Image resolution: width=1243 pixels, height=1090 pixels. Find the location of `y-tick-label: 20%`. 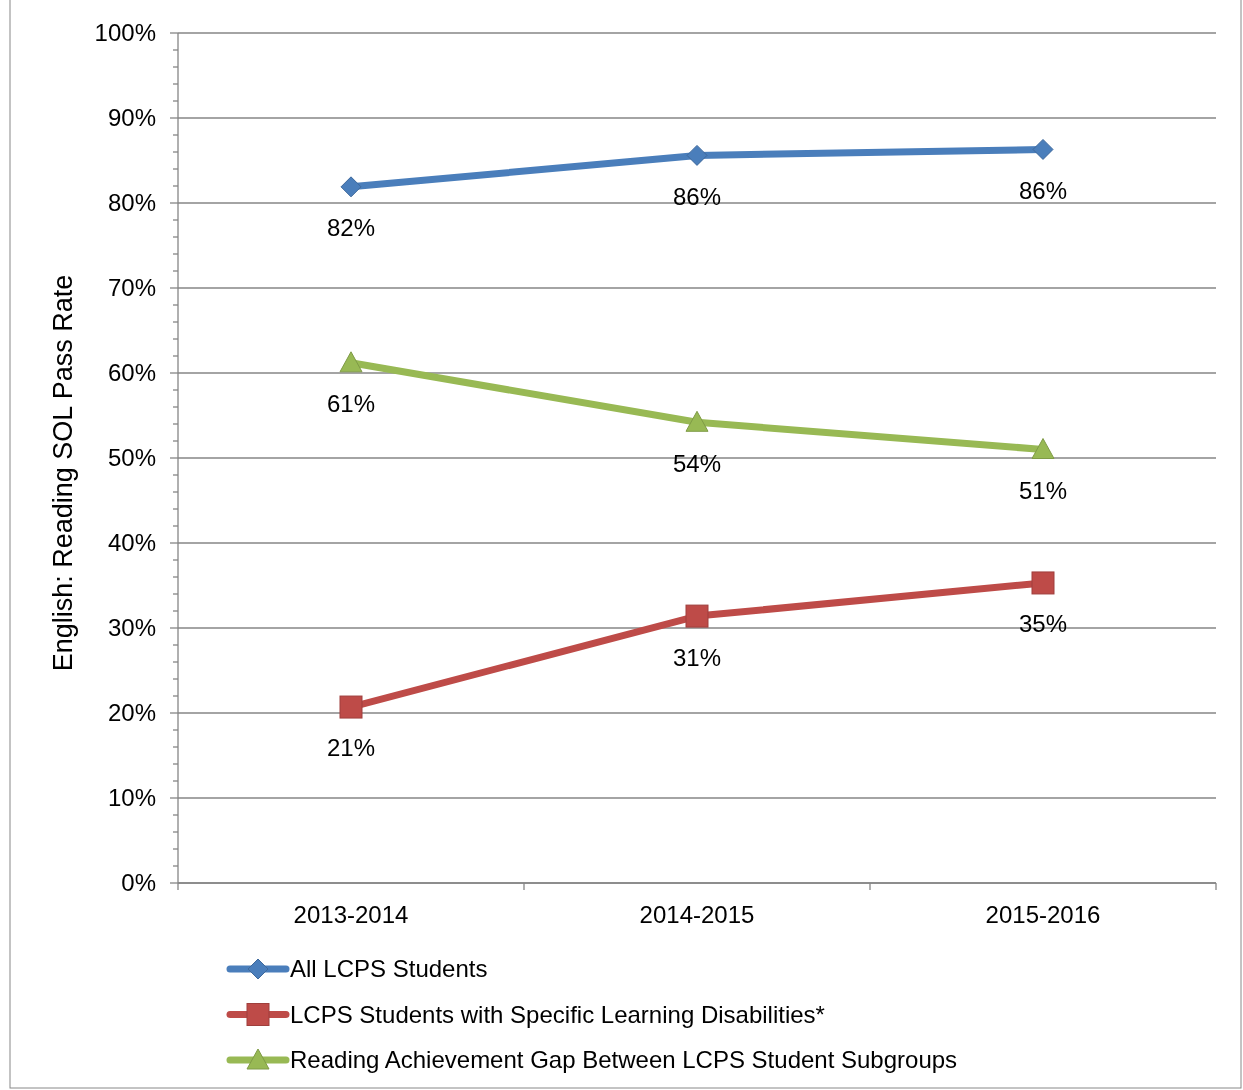

y-tick-label: 20% is located at coordinates (131, 713).